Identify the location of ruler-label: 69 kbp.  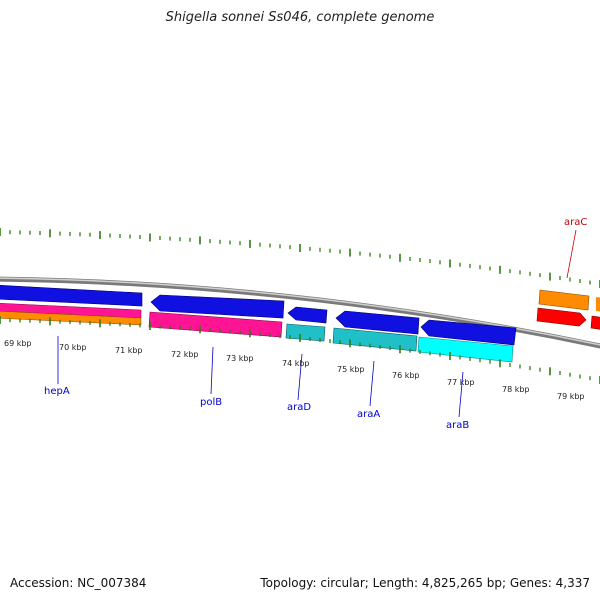
(18, 343).